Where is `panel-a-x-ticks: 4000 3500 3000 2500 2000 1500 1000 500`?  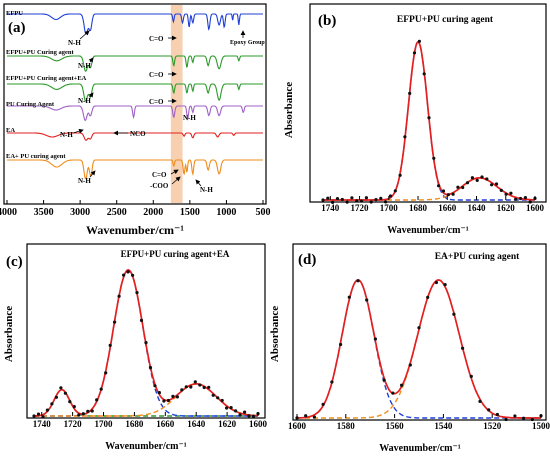 panel-a-x-ticks: 4000 3500 3000 2500 2000 1500 1000 500 is located at coordinates (135, 209).